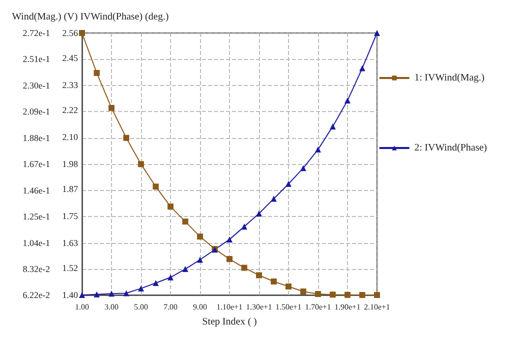  I want to click on x-tick-label: 2.10e+1, so click(377, 307).